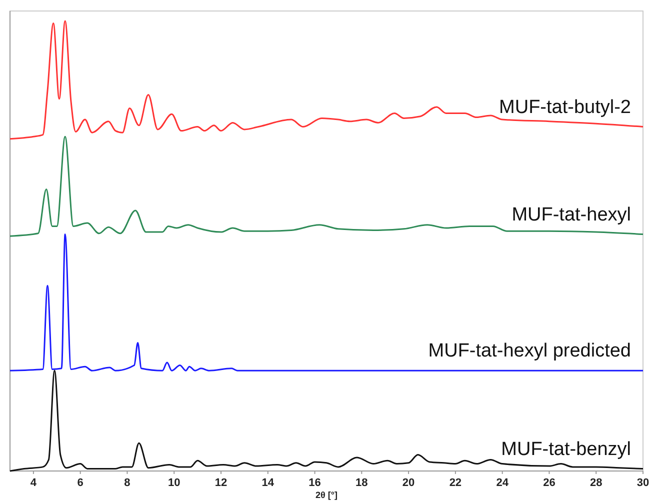 This screenshot has height=501, width=655. I want to click on x-axis-title: 2θ [°], so click(327, 495).